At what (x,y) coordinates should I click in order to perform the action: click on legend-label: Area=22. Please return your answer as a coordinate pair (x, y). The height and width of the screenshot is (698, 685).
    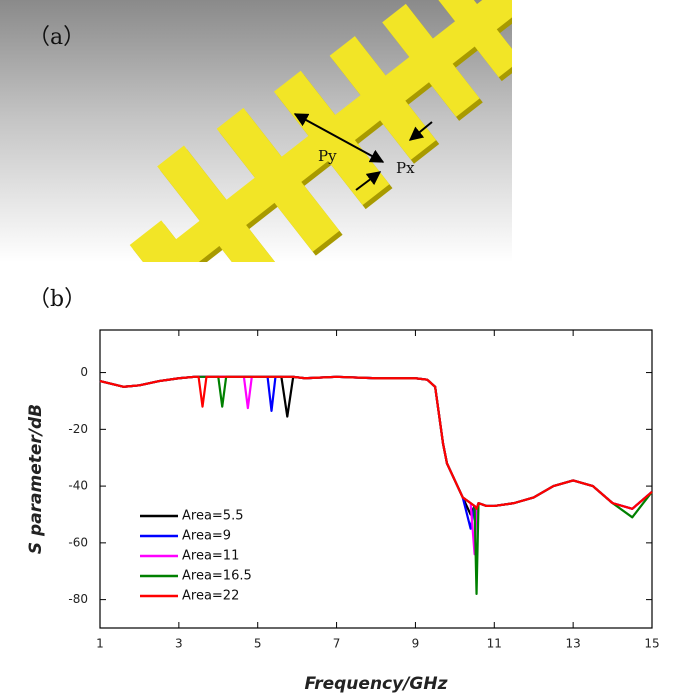
    Looking at the image, I should click on (210, 596).